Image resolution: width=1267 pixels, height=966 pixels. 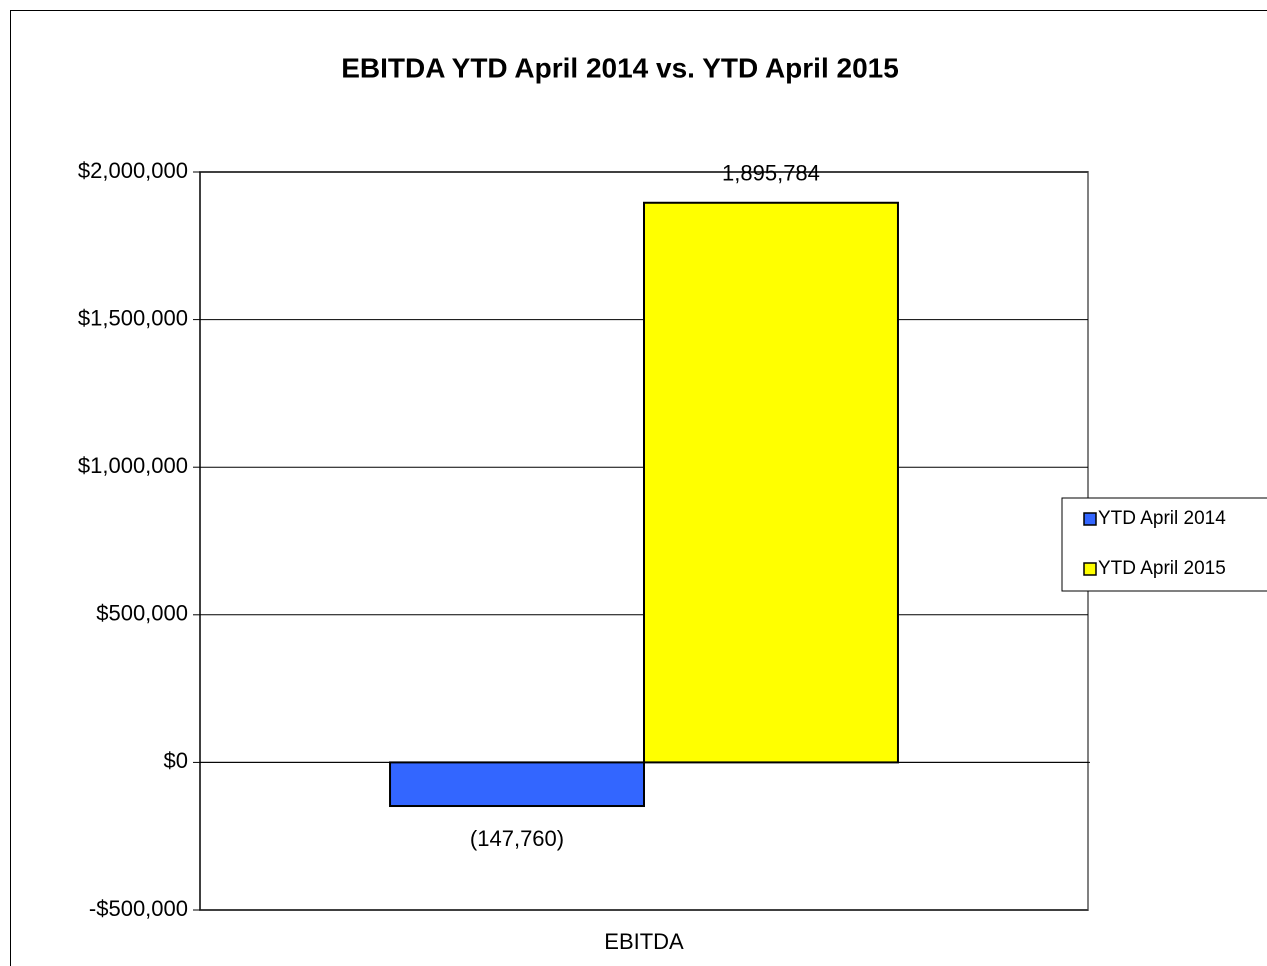 What do you see at coordinates (620, 67) in the screenshot?
I see `chart-title: EBITDA YTD April 2014 vs. YTD April 2015` at bounding box center [620, 67].